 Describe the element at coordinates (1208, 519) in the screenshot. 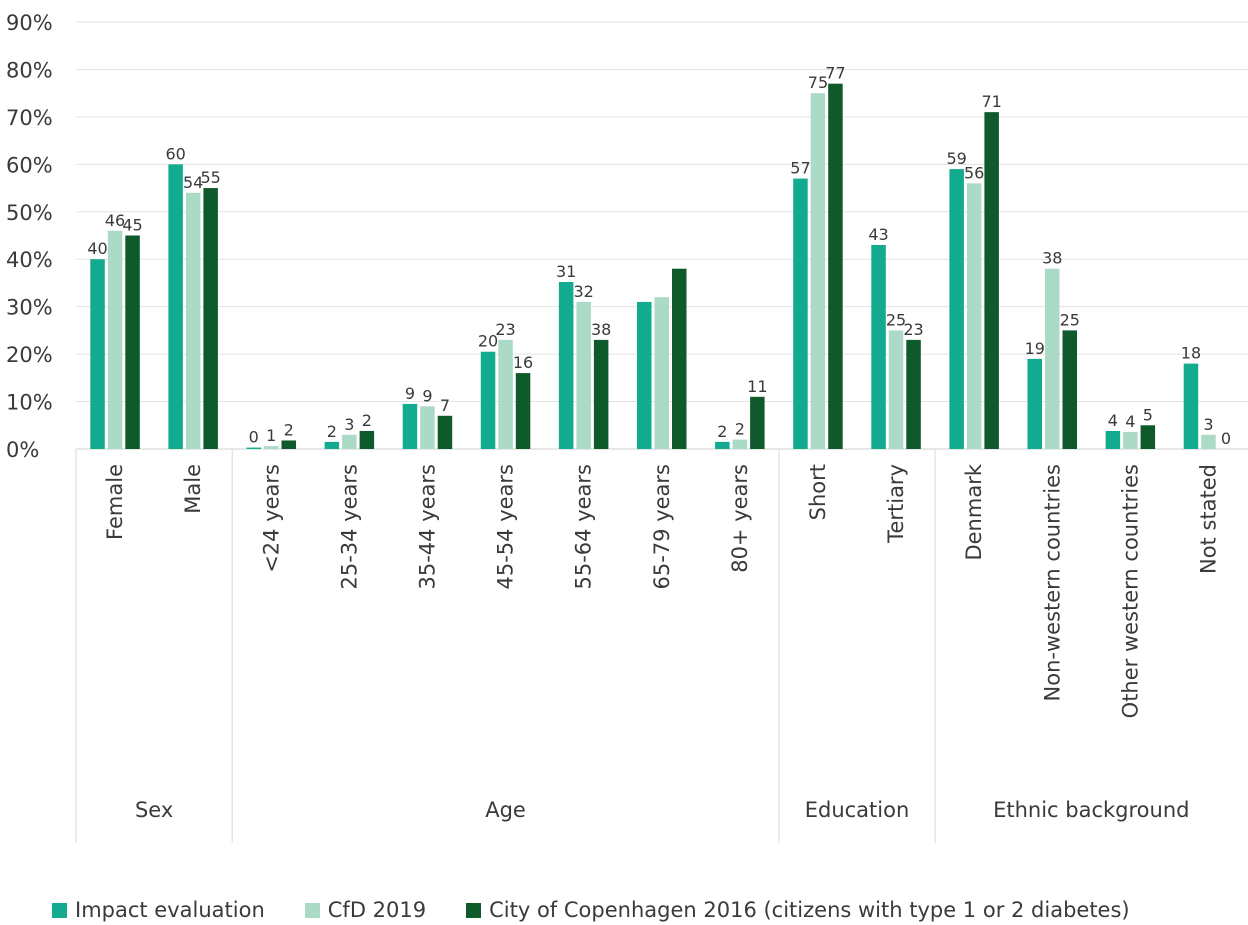

I see `x-tick-label: Not stated` at that location.